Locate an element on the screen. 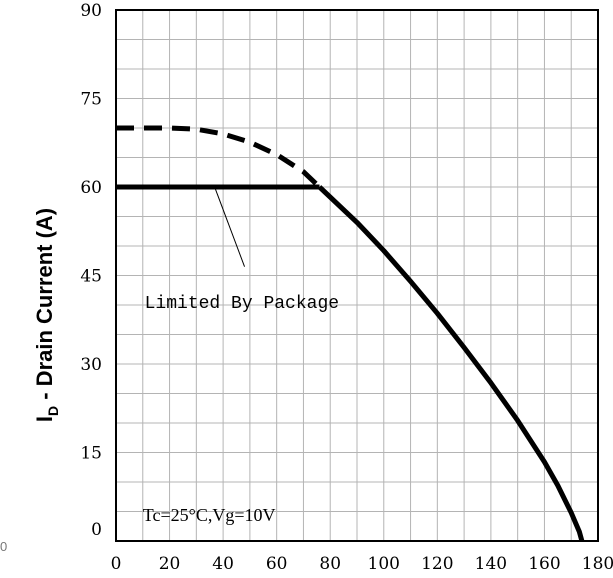 This screenshot has width=613, height=578. x-tick-label: 160 is located at coordinates (544, 564).